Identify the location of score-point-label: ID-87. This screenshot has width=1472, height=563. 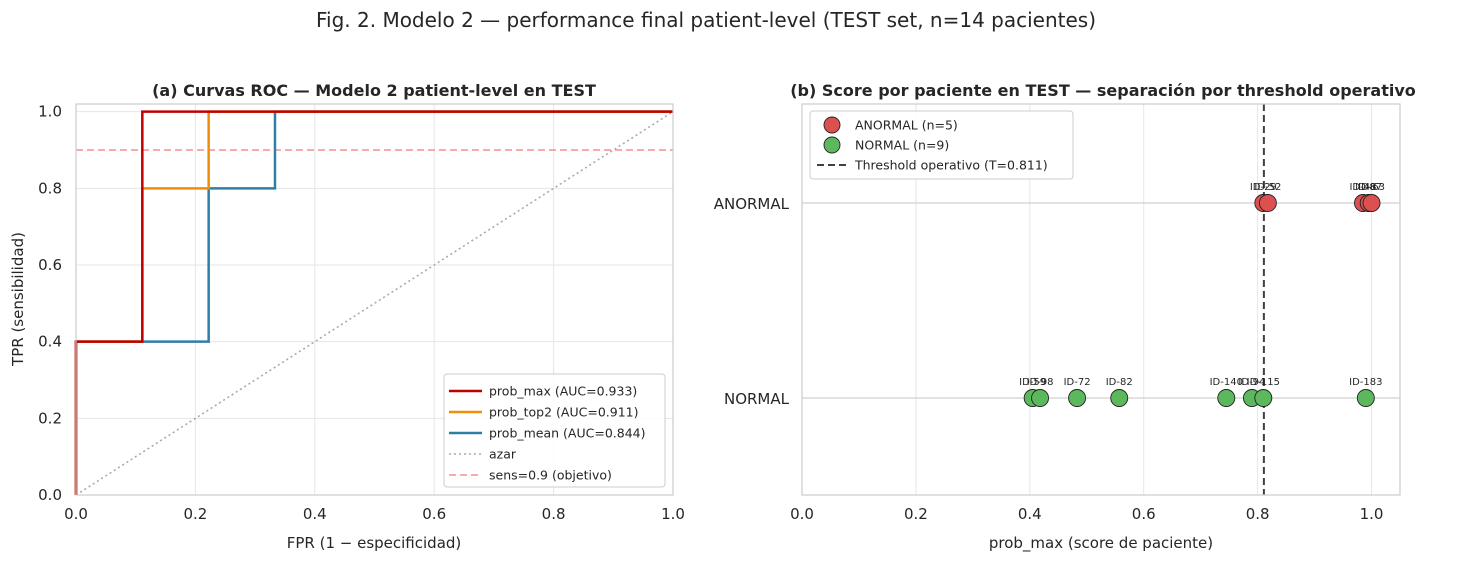
(1368, 187).